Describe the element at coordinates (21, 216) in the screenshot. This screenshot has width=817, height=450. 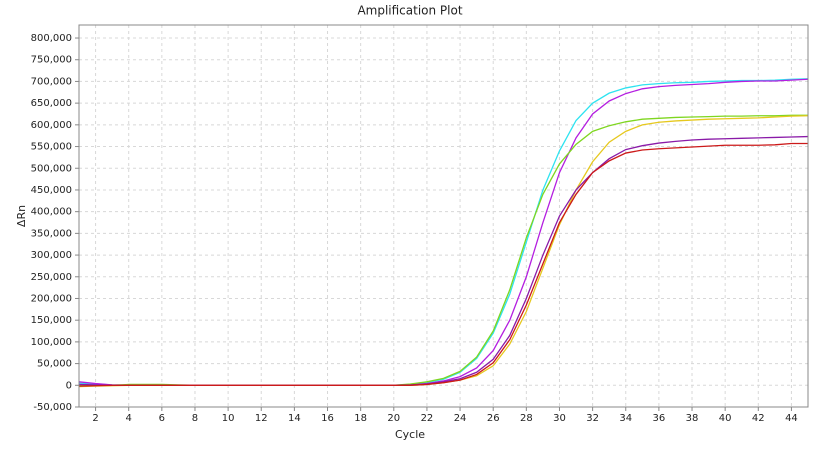
I see `y-axis-label: ΔRn` at that location.